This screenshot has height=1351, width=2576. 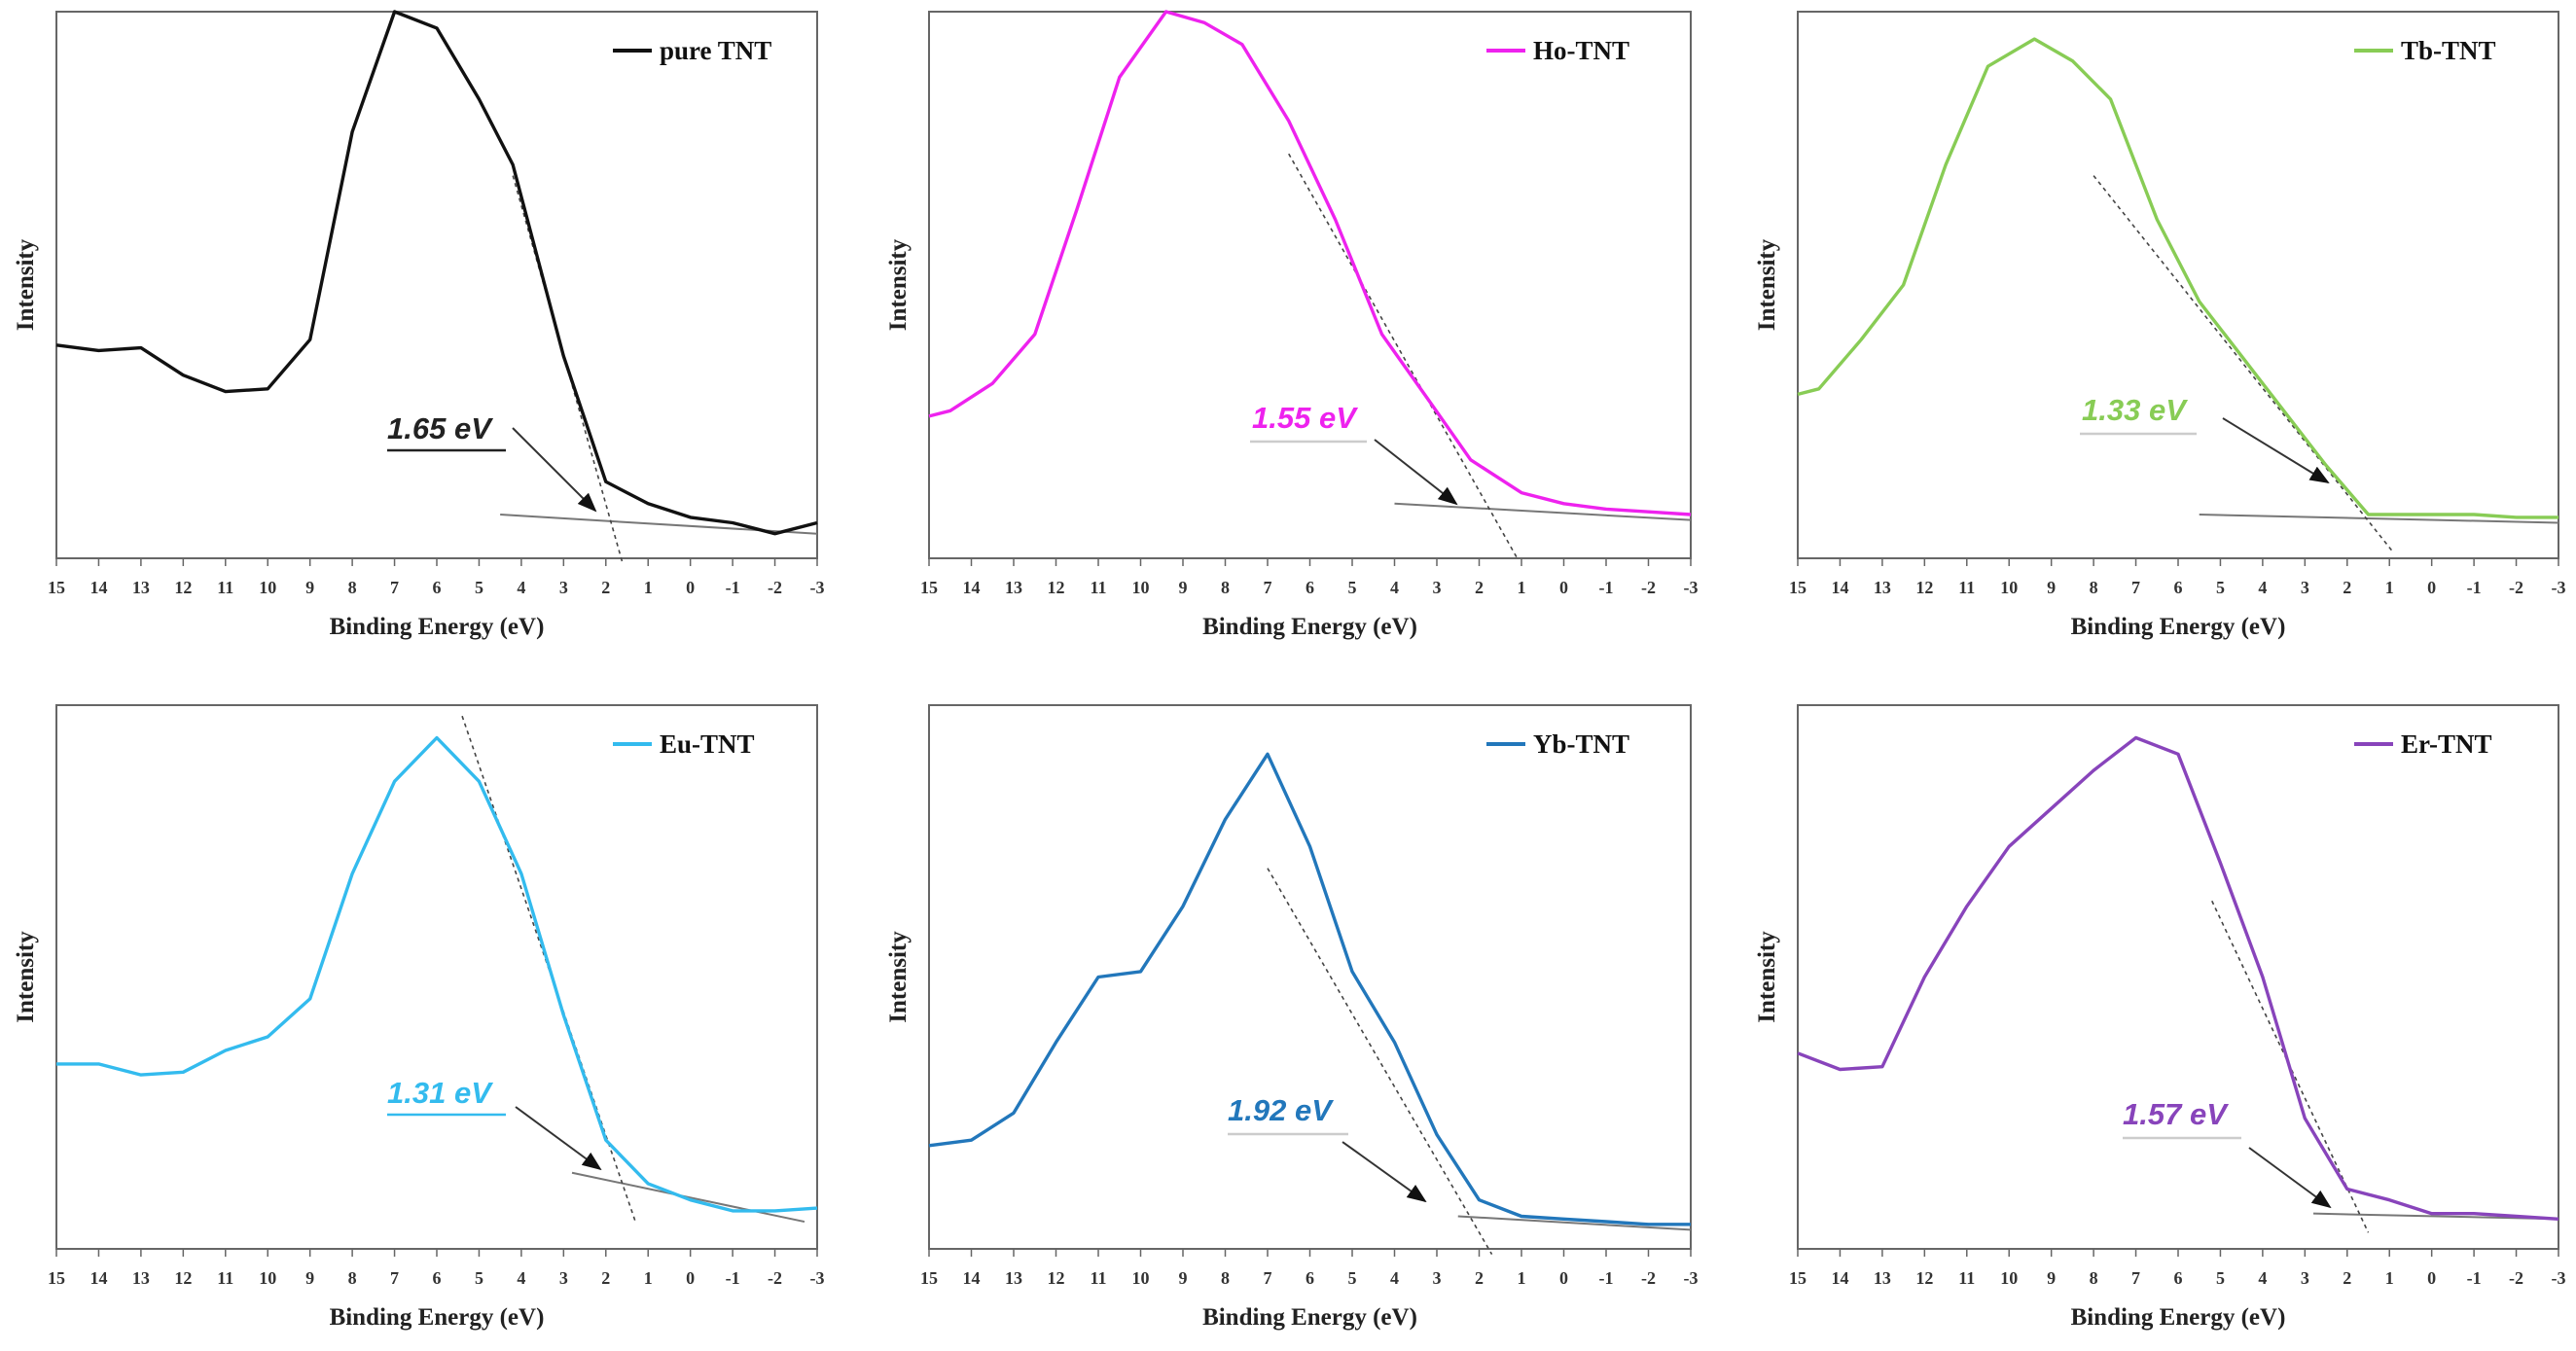 What do you see at coordinates (2446, 744) in the screenshot?
I see `legend-label: Er-TNT` at bounding box center [2446, 744].